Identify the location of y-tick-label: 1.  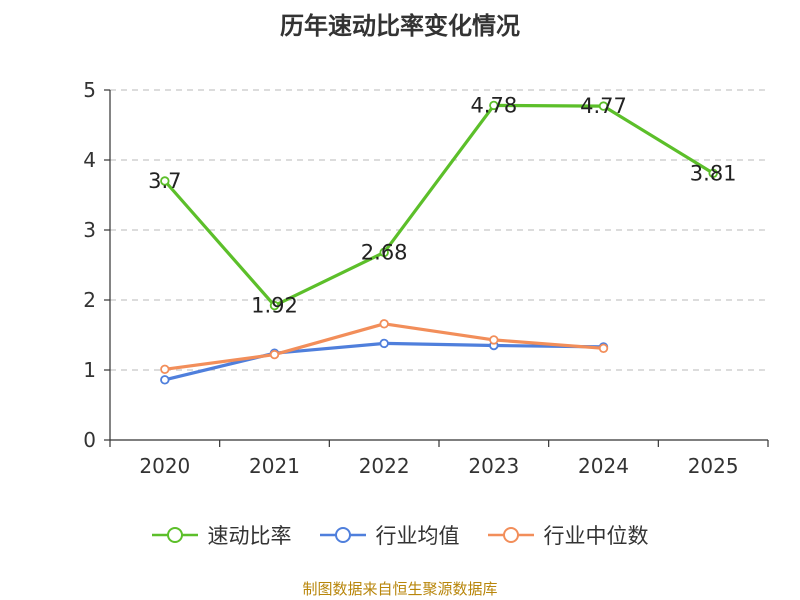
(89, 370).